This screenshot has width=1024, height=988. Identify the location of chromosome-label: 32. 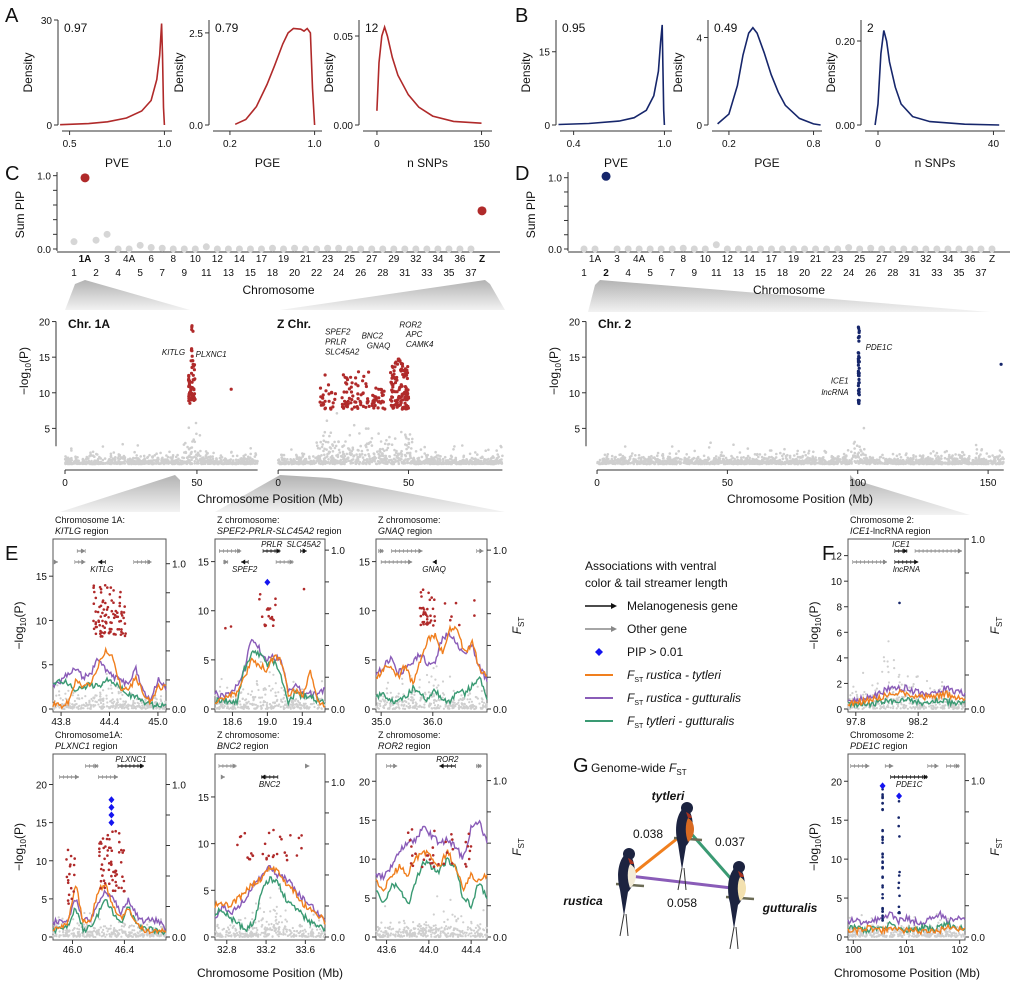
(926, 259).